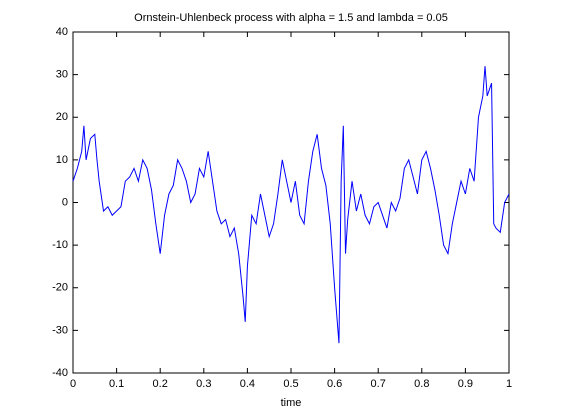 The width and height of the screenshot is (561, 420). Describe the element at coordinates (60, 288) in the screenshot. I see `y-tick-label: -20` at that location.